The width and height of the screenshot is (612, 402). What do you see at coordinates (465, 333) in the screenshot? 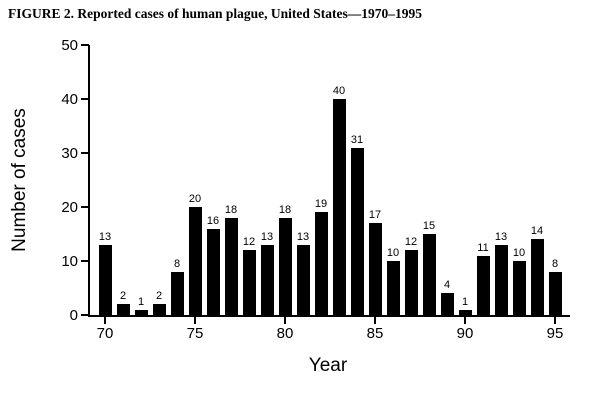
I see `x-tick-label: 90` at bounding box center [465, 333].